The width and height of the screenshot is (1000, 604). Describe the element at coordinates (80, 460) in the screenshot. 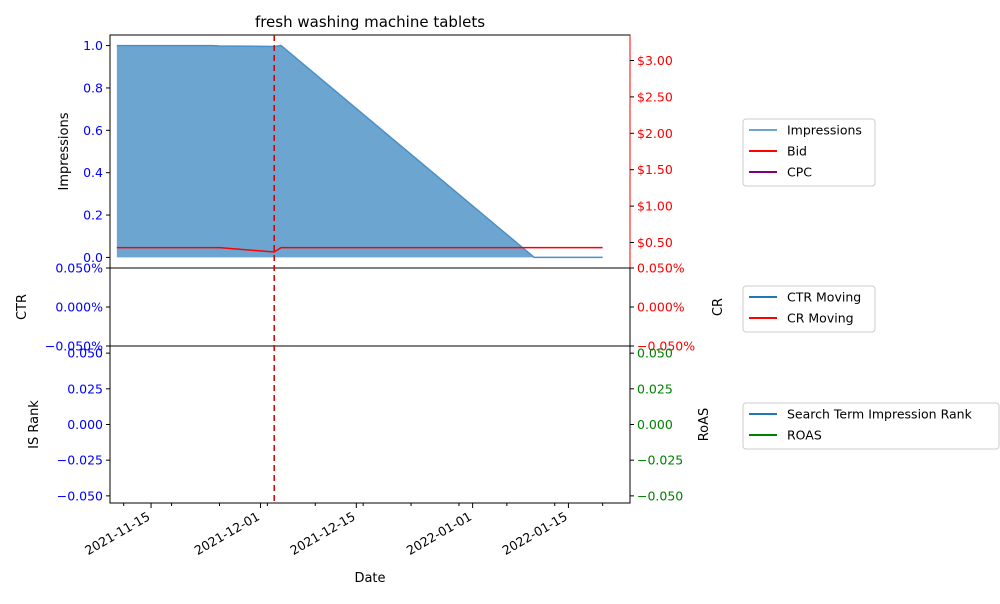

I see `left-tick-label: −0.025` at that location.